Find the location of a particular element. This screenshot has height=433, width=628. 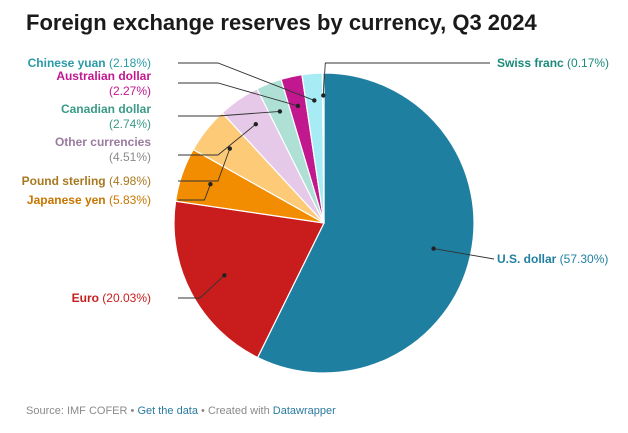

slice-label-name: Swiss franc is located at coordinates (530, 63).